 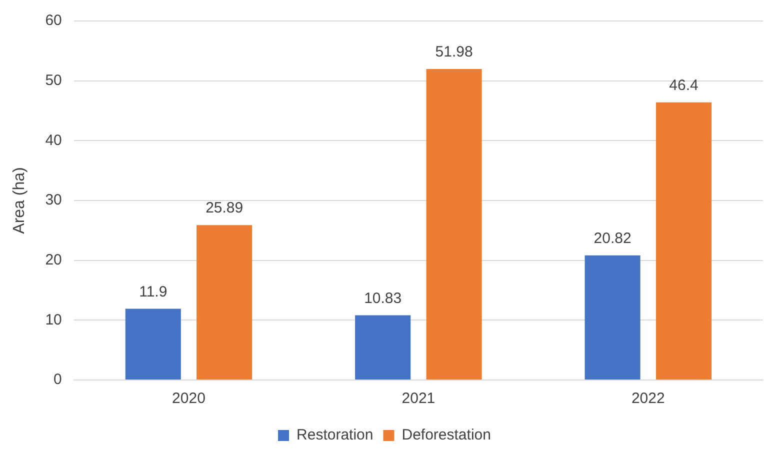 I want to click on x-tick-label: 2022, so click(x=648, y=399).